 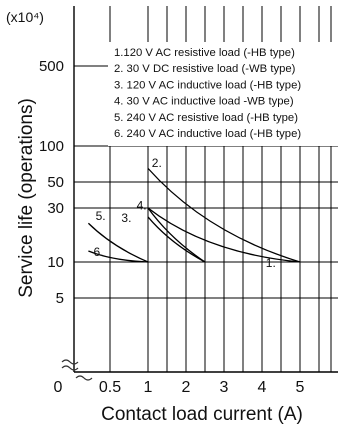 What do you see at coordinates (271, 263) in the screenshot?
I see `series-label-1: 1.` at bounding box center [271, 263].